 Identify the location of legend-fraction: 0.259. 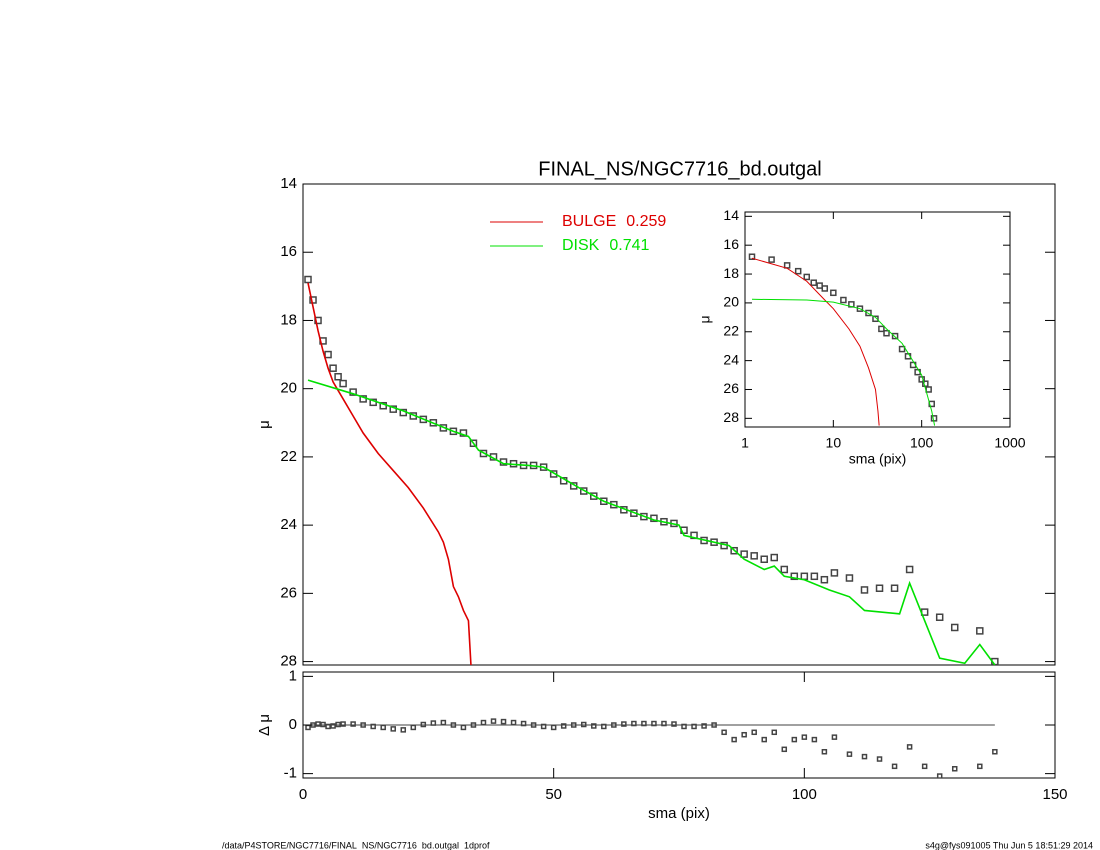
(646, 221).